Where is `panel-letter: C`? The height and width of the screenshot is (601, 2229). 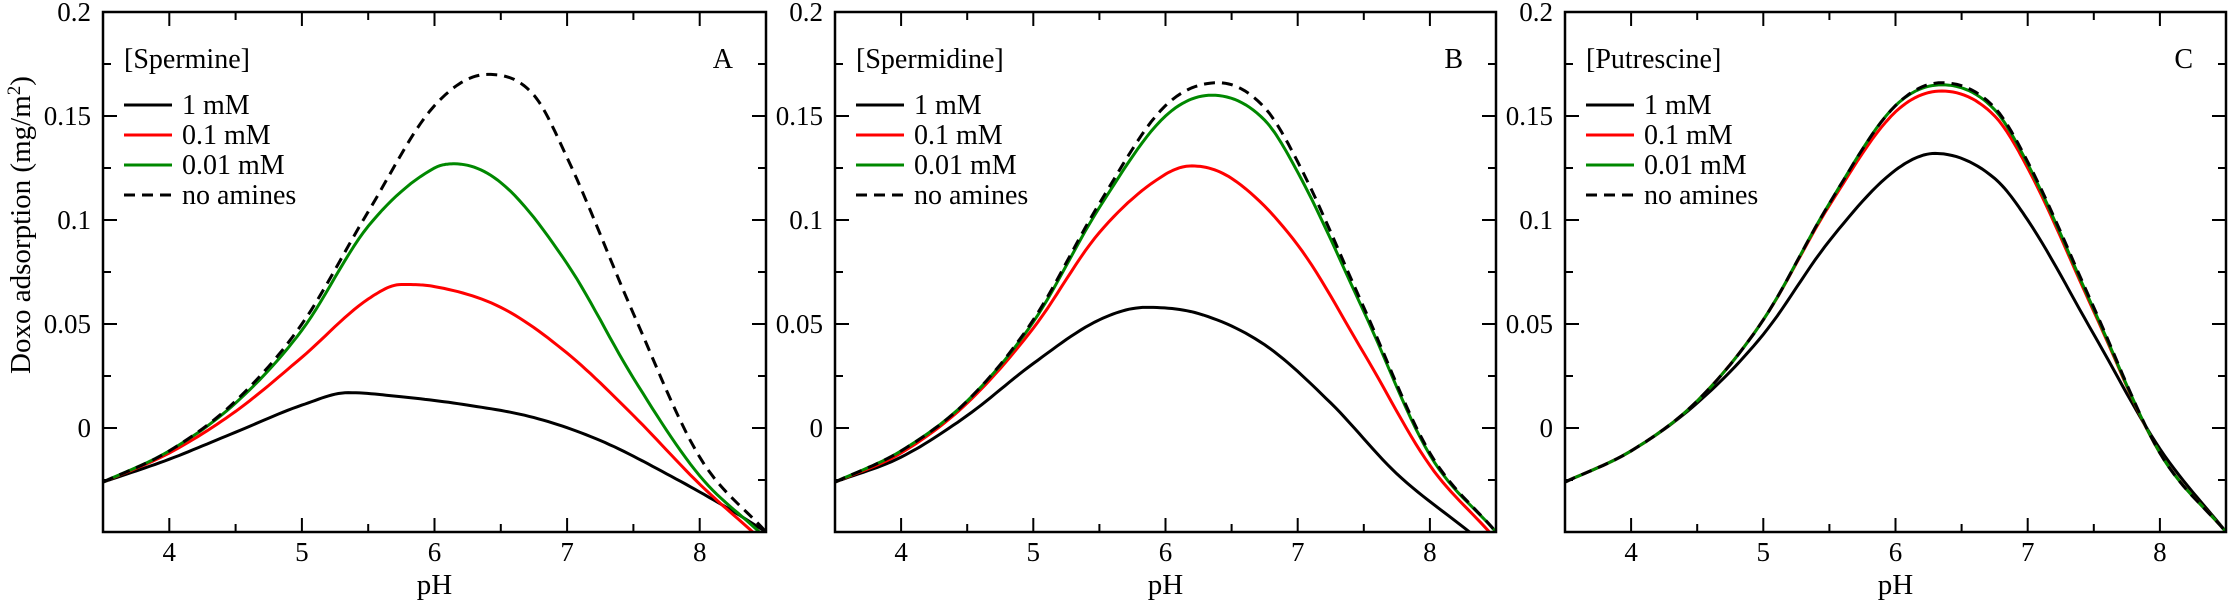 panel-letter: C is located at coordinates (2183, 59).